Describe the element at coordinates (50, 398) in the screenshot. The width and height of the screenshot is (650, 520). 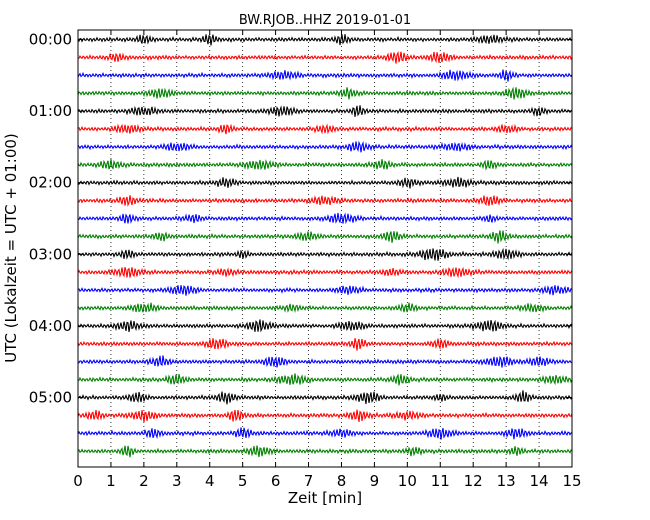
I see `y-tick-label: 05:00` at that location.